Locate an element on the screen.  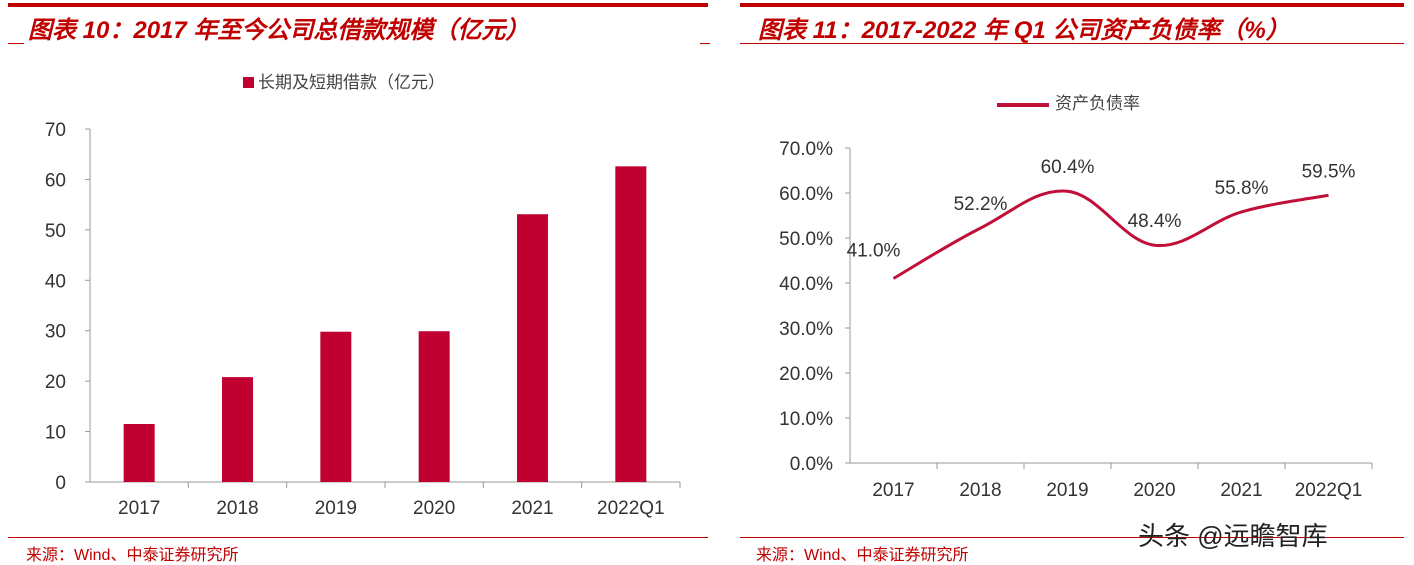
legend-swatch is located at coordinates (248, 82).